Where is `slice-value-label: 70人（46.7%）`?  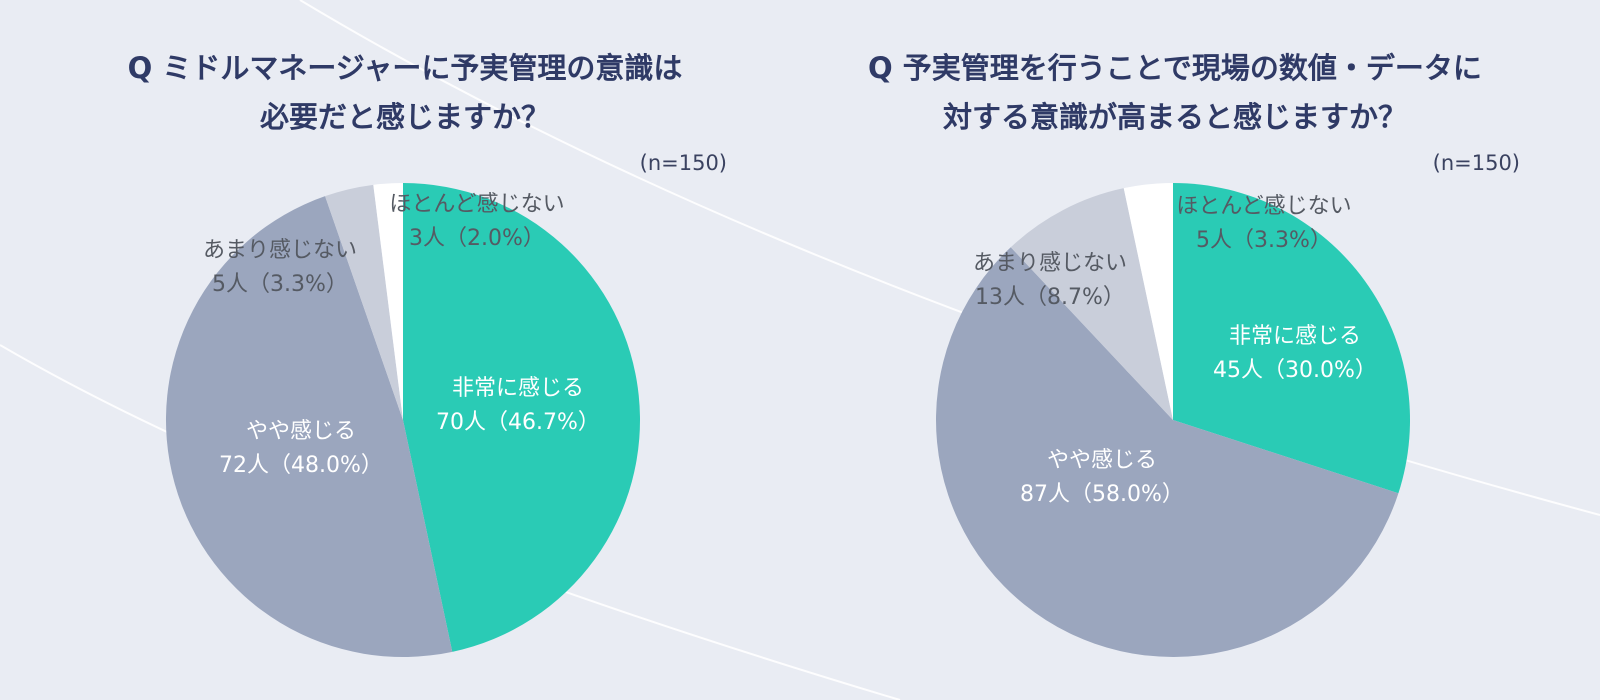 slice-value-label: 70人（46.7%） is located at coordinates (518, 422).